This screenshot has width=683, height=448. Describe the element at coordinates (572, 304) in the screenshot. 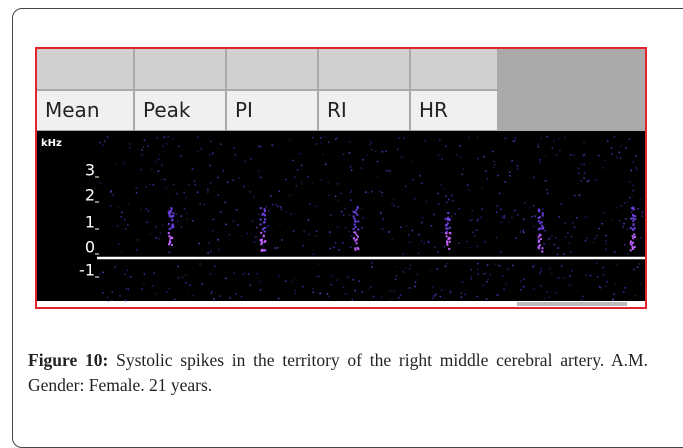

I see `scroll-thumb` at that location.